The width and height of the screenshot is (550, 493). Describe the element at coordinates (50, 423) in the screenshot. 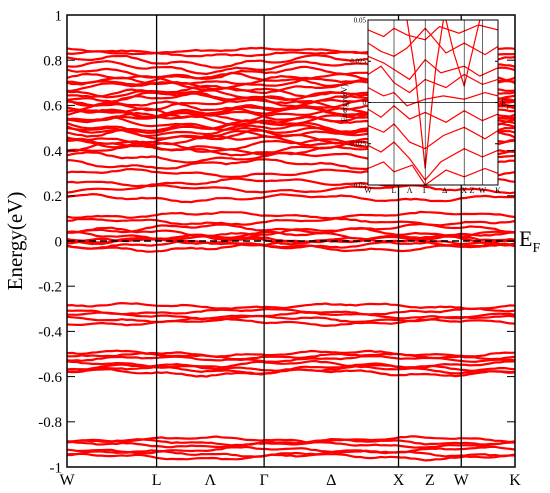

I see `y-tick-label: -0.8` at that location.